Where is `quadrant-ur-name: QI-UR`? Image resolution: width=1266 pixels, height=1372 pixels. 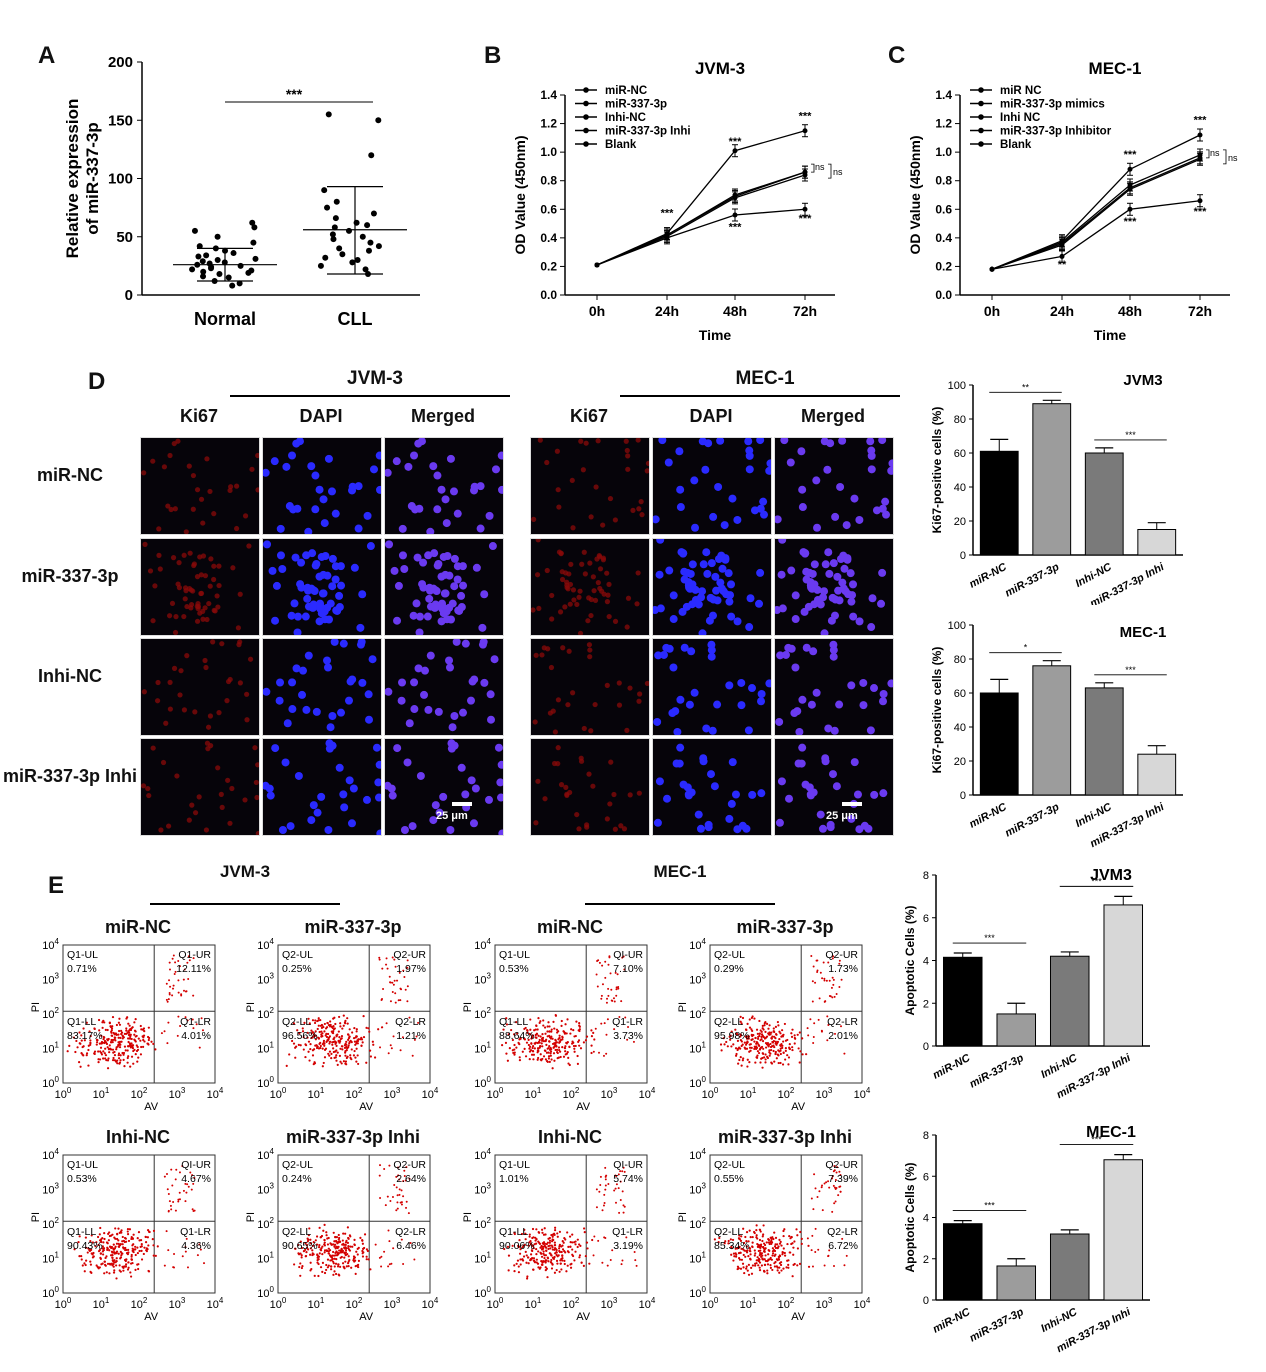 quadrant-ur-name: QI-UR is located at coordinates (628, 1165).